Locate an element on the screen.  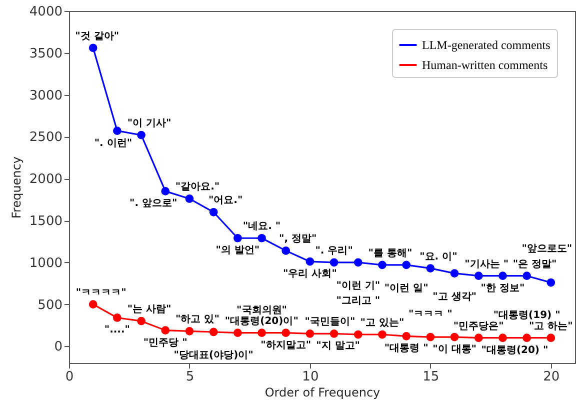
annotation: "한 정보" is located at coordinates (502, 288).